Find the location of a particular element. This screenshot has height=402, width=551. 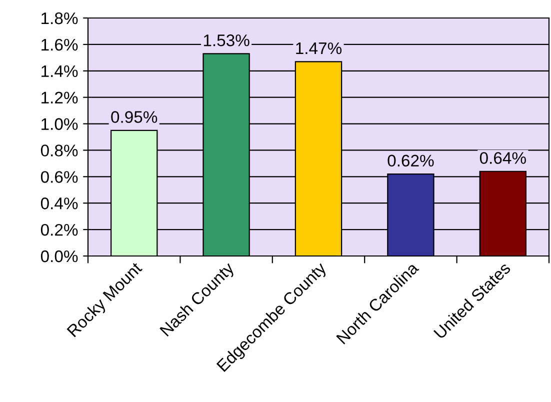

data-label: 0.64% is located at coordinates (503, 158).